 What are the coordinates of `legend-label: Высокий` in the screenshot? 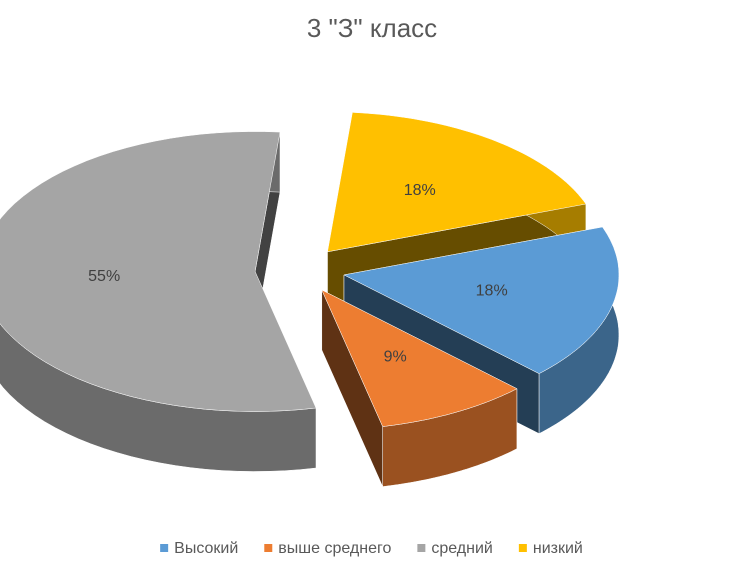 It's located at (206, 548).